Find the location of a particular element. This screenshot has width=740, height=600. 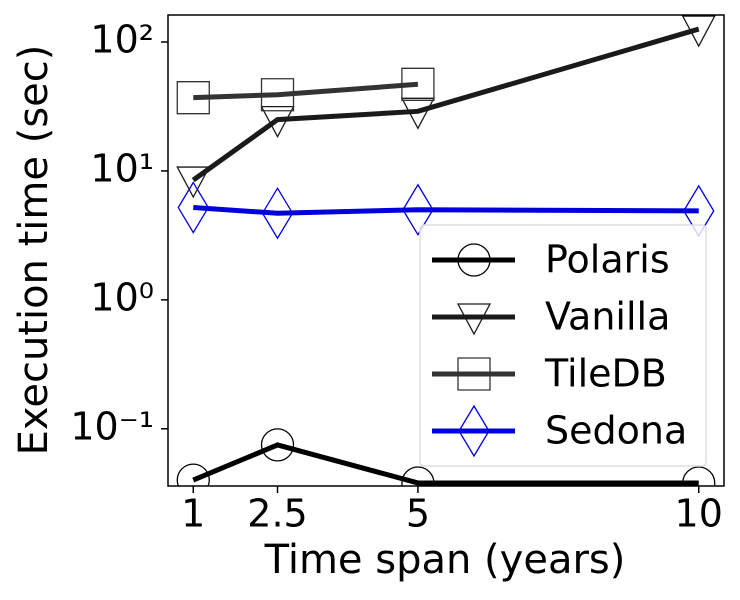

legend-label: Sedona is located at coordinates (616, 431).